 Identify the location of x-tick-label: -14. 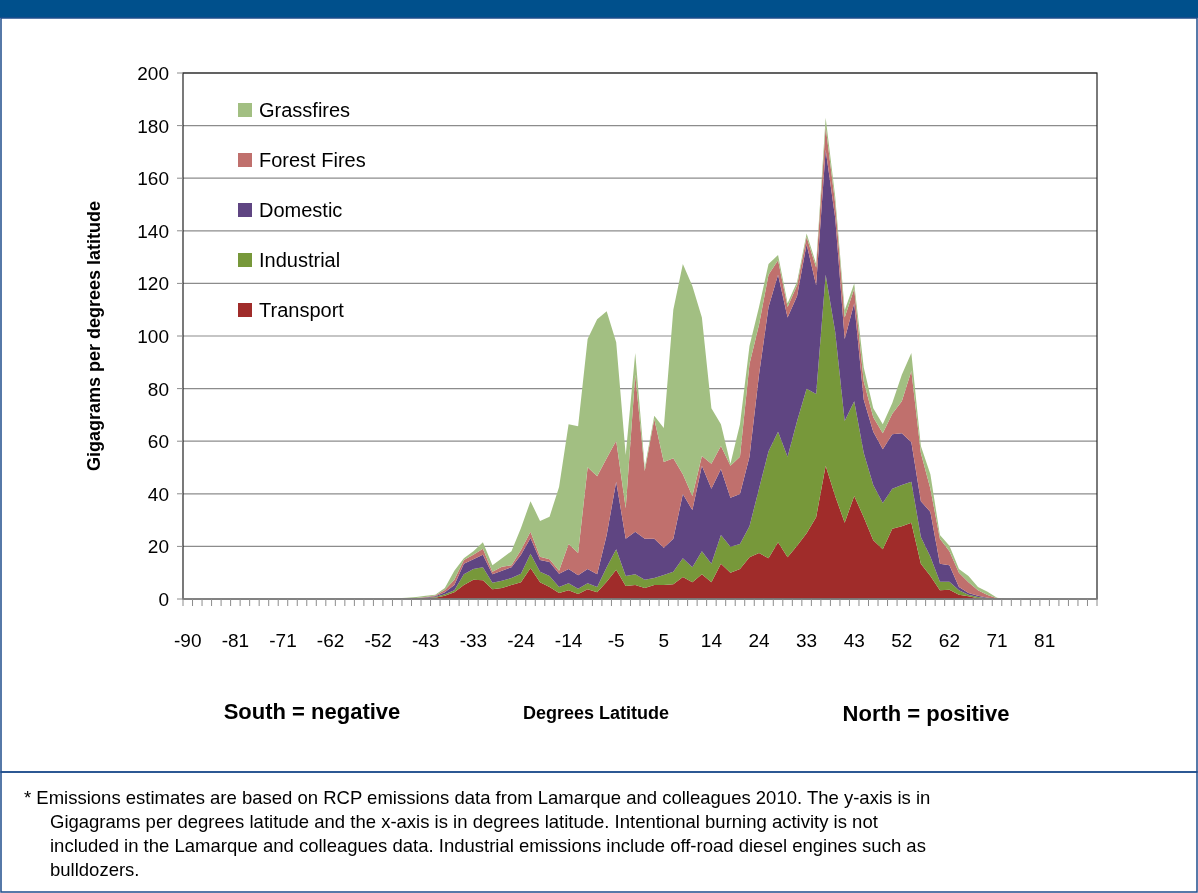
(568, 640).